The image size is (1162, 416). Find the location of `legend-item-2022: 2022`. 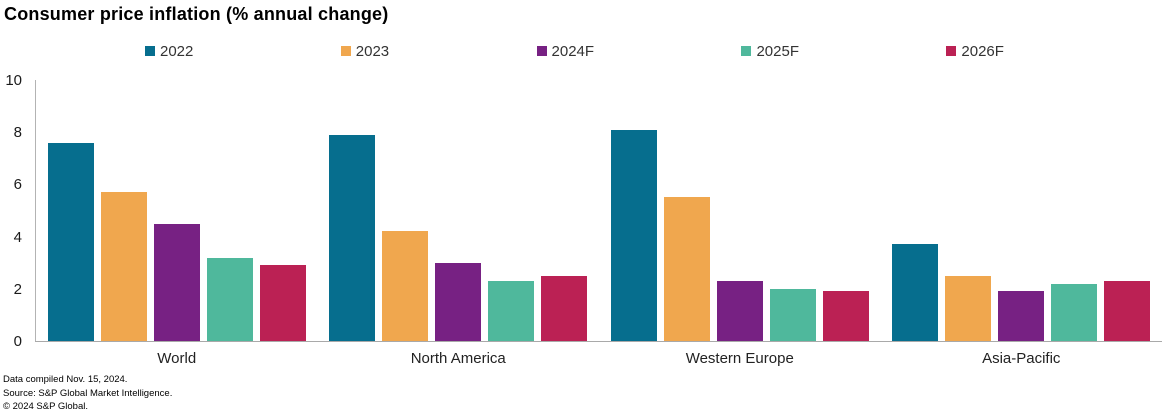

legend-item-2022: 2022 is located at coordinates (169, 51).